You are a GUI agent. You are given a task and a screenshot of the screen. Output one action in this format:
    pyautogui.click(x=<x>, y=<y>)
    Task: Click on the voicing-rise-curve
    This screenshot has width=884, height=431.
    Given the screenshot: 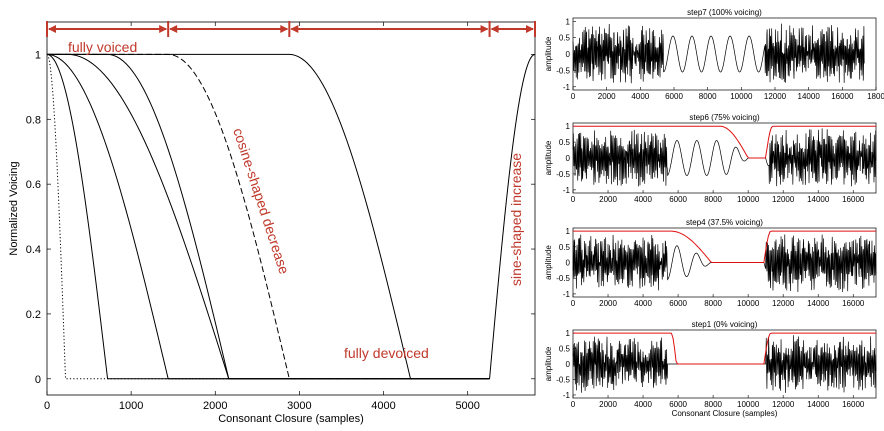 What is the action you would take?
    pyautogui.click(x=512, y=216)
    